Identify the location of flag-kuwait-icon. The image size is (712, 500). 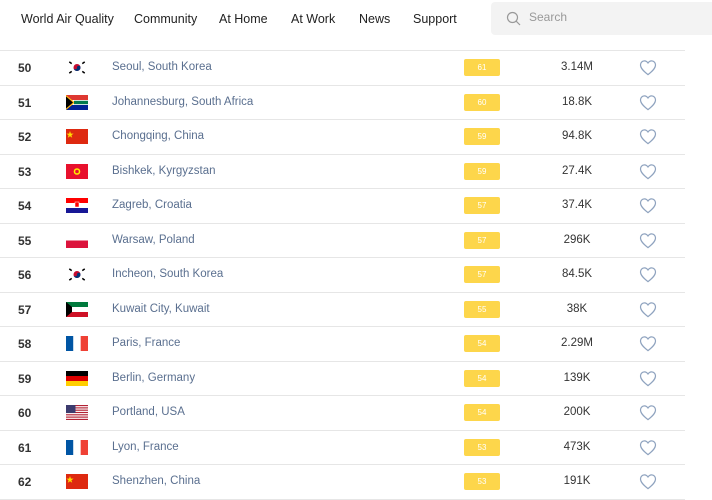
(77, 309).